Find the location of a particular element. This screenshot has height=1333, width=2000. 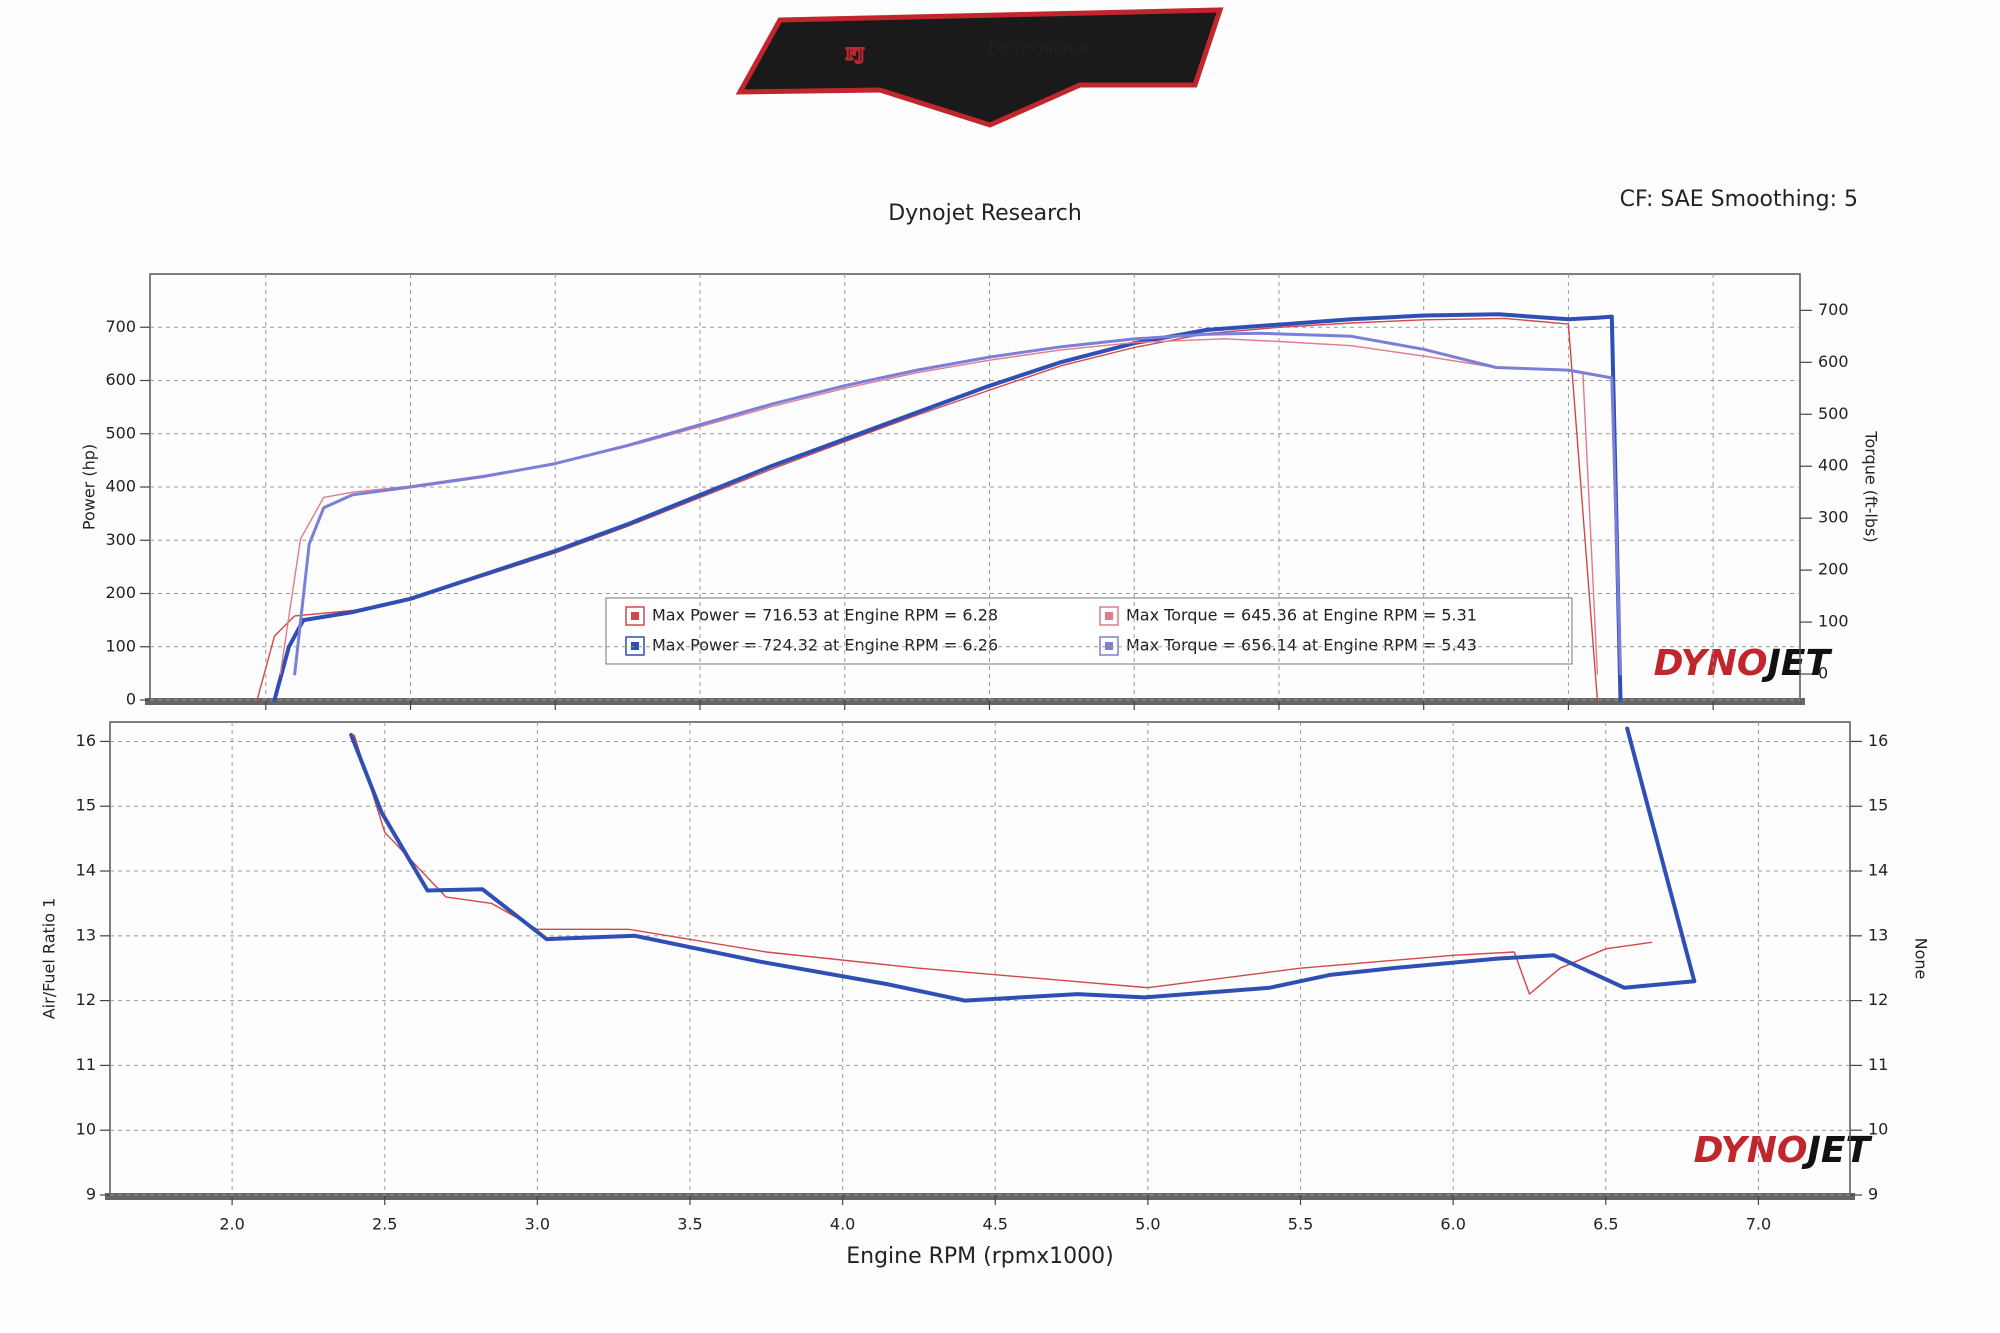

y2-tick-label: 15 is located at coordinates (1878, 805).